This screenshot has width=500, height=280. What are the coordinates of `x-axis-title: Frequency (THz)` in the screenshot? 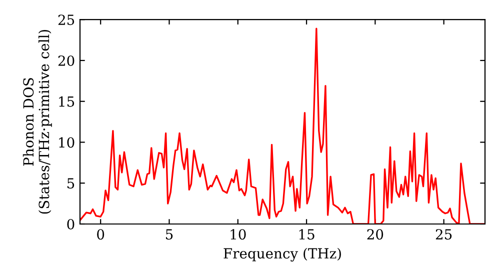 It's located at (282, 255).